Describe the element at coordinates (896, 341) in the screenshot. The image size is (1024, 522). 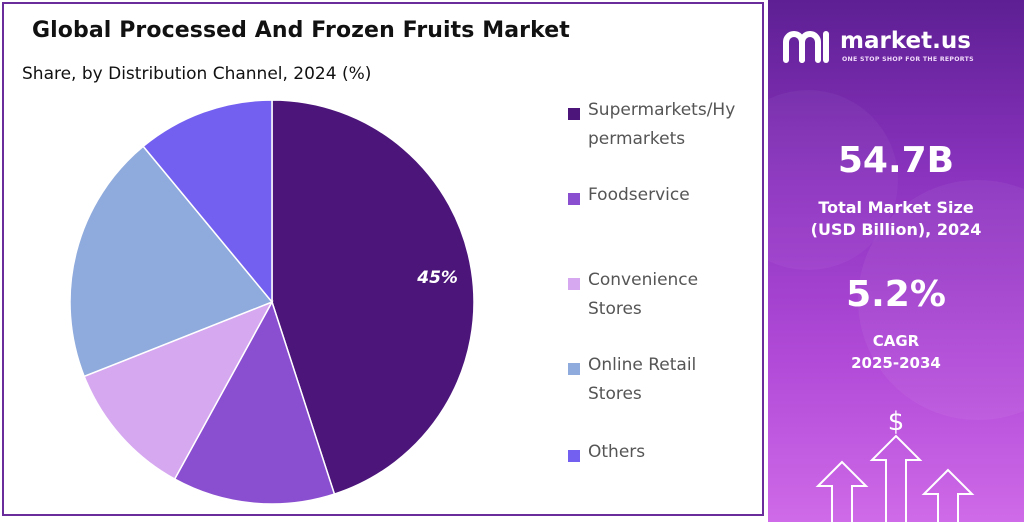
I see `cagr-label-1: CAGR` at that location.